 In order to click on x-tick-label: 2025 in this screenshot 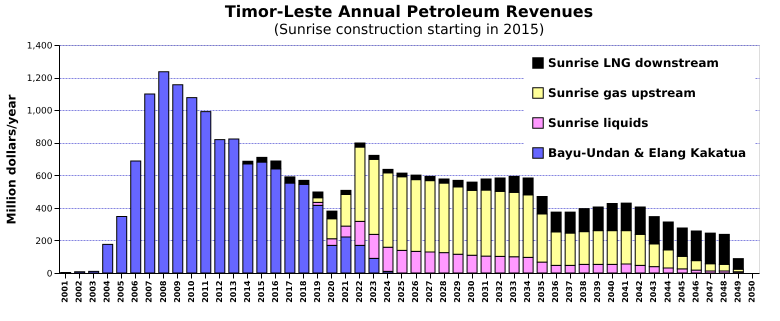, I will do `click(401, 291)`.